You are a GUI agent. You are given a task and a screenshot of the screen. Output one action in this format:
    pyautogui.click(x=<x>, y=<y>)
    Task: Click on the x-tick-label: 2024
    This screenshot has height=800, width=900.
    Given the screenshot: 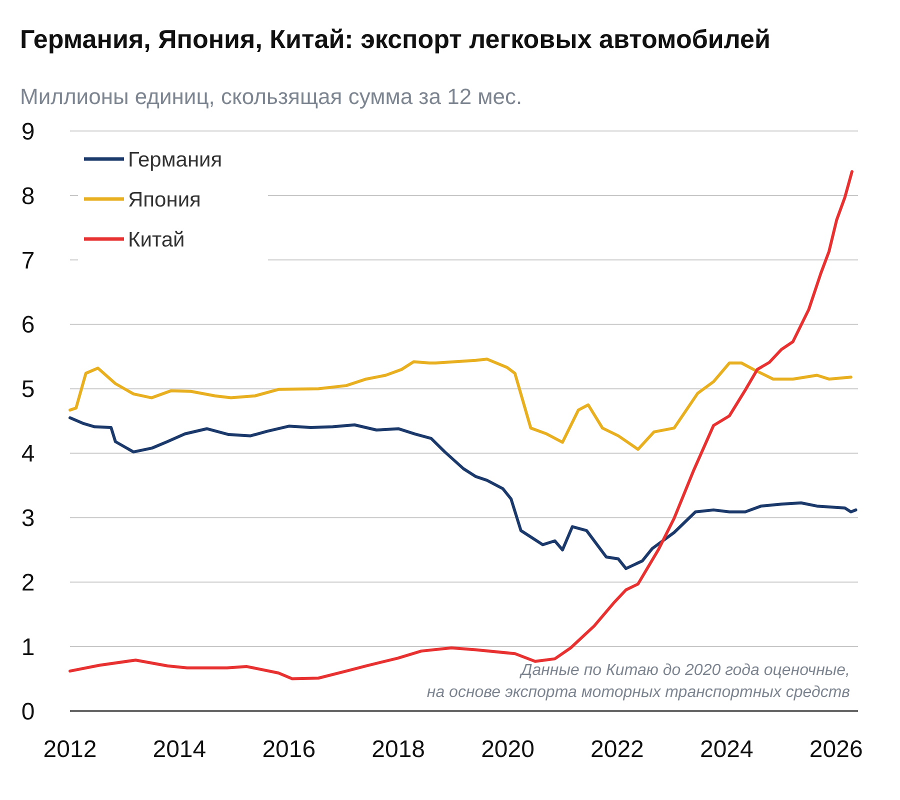 What is the action you would take?
    pyautogui.click(x=727, y=749)
    